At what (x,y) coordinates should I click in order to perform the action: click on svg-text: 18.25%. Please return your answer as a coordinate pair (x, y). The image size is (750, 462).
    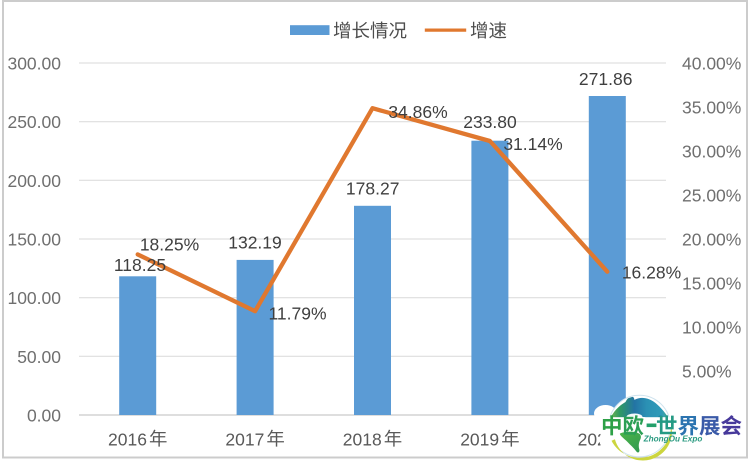
    Looking at the image, I should click on (169, 245).